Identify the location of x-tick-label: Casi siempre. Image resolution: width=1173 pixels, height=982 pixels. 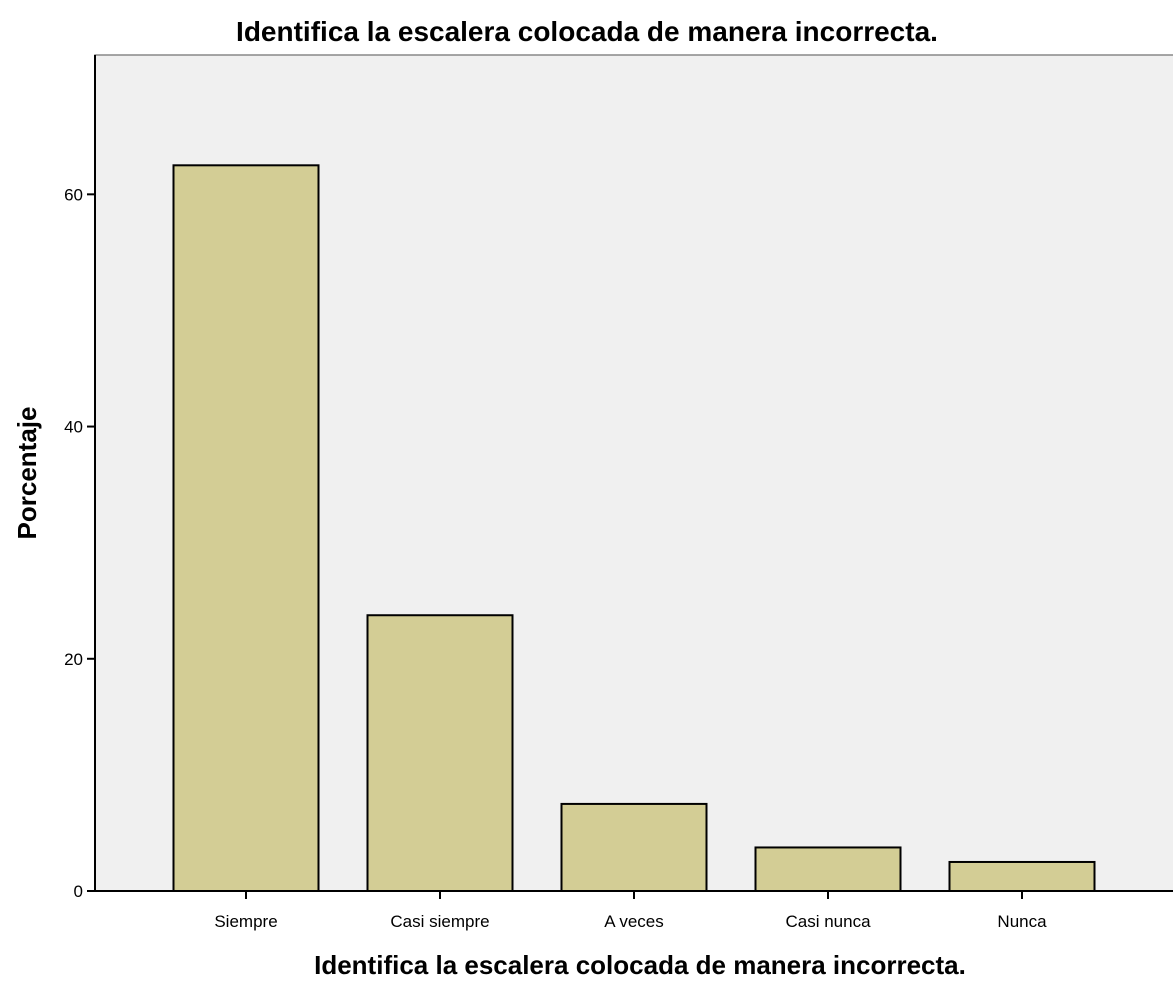
(439, 921).